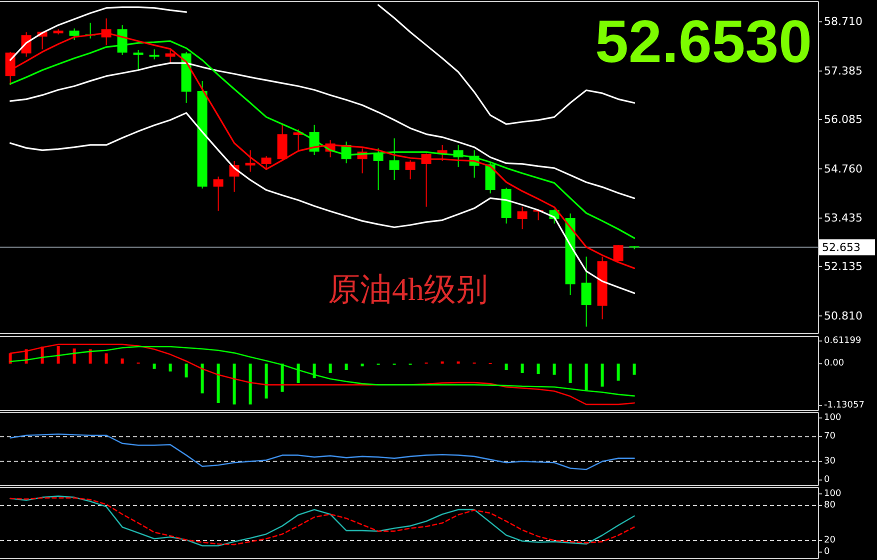 The width and height of the screenshot is (877, 560). What do you see at coordinates (843, 267) in the screenshot?
I see `y-tick-label: 52.135` at bounding box center [843, 267].